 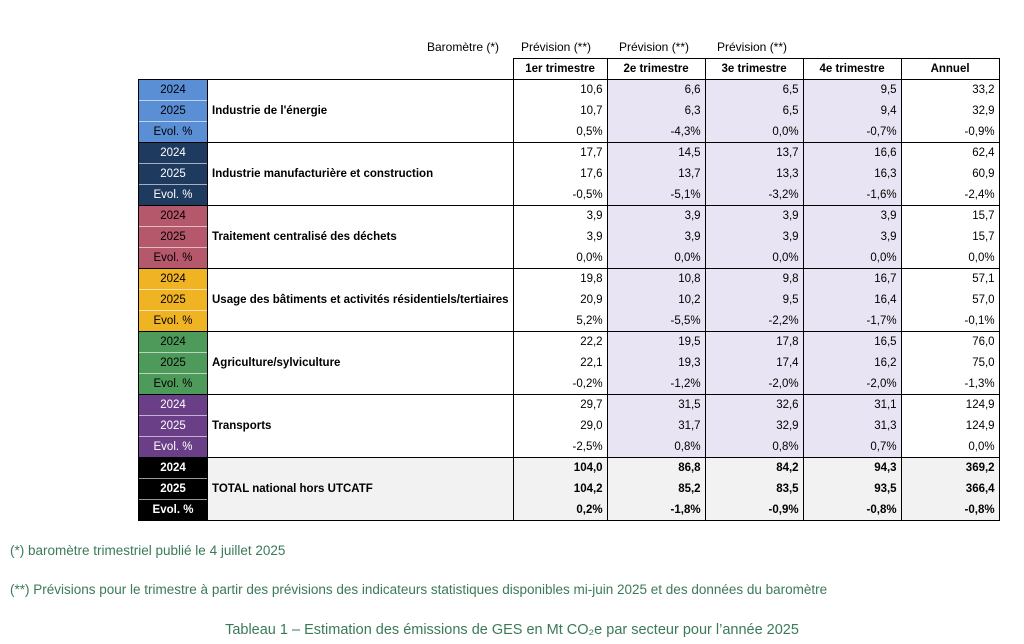 I want to click on sector-name: Industrie de l'énergie, so click(x=360, y=111).